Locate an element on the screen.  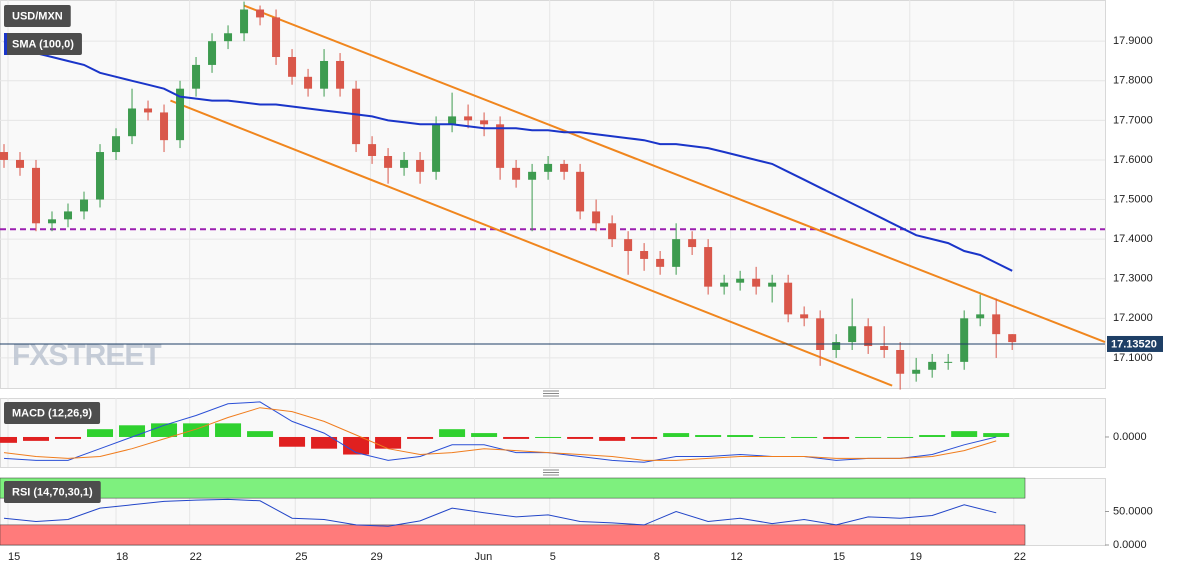
x-tick-label: 18 is located at coordinates (122, 557).